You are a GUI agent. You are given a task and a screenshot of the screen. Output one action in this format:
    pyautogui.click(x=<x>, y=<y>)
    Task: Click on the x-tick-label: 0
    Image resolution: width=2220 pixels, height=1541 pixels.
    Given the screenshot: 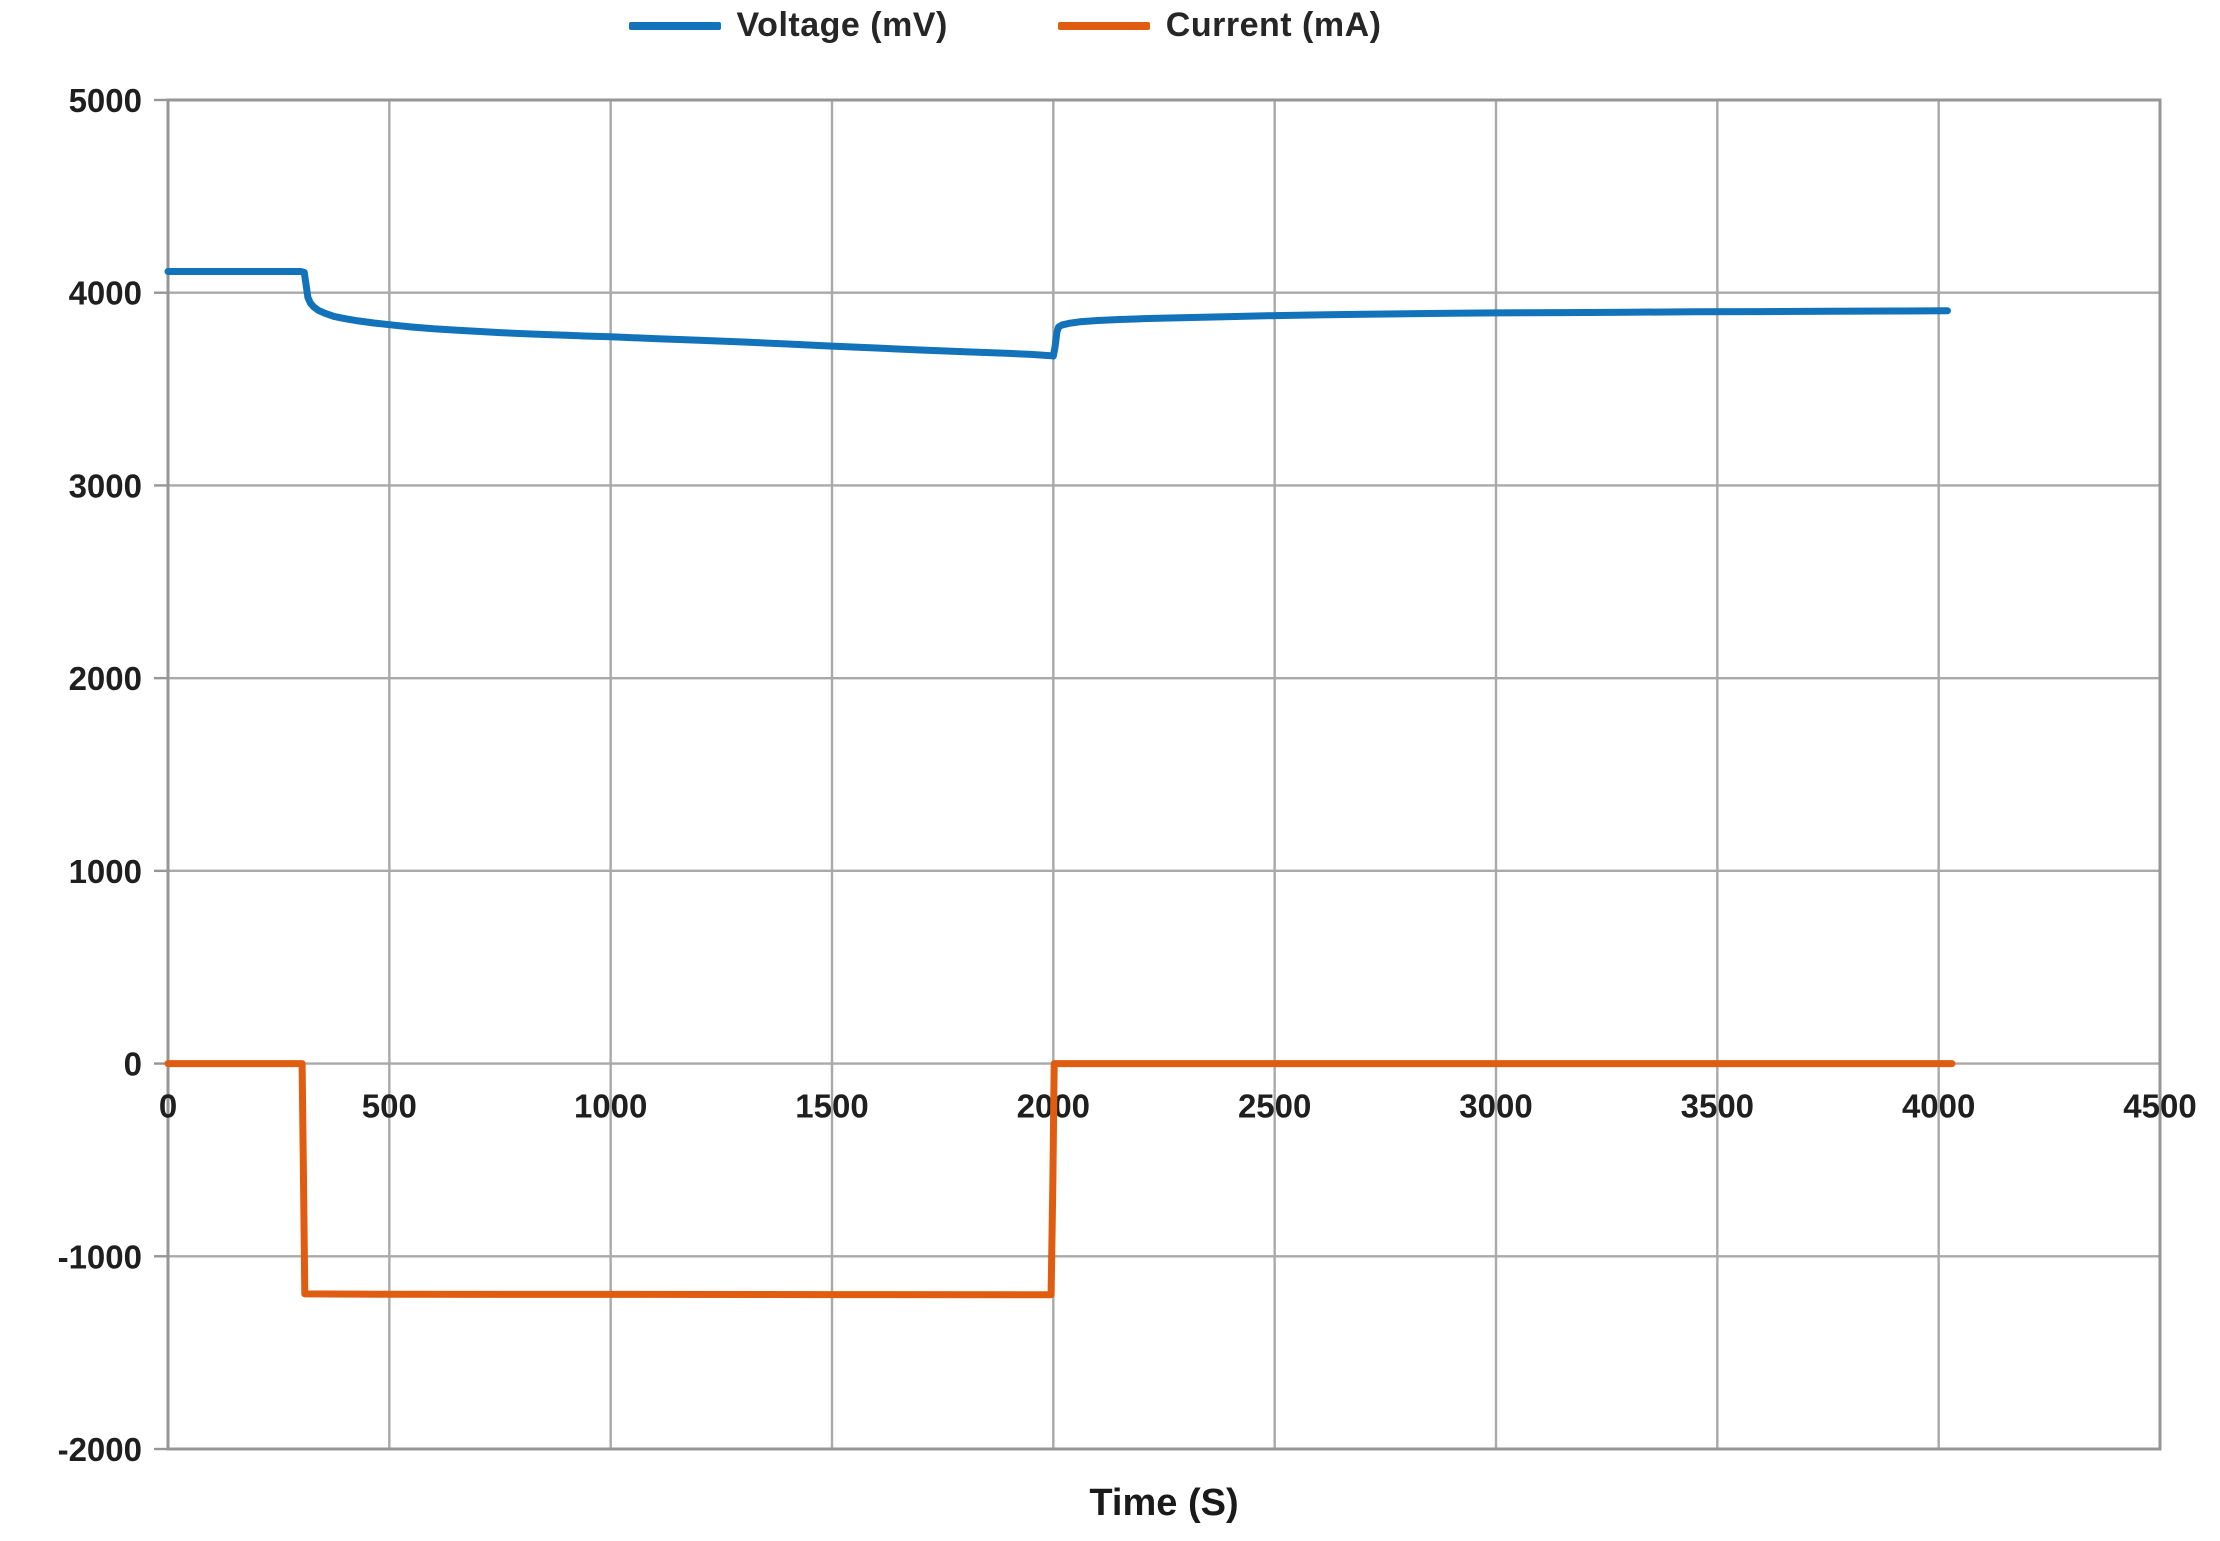 What is the action you would take?
    pyautogui.click(x=168, y=1106)
    